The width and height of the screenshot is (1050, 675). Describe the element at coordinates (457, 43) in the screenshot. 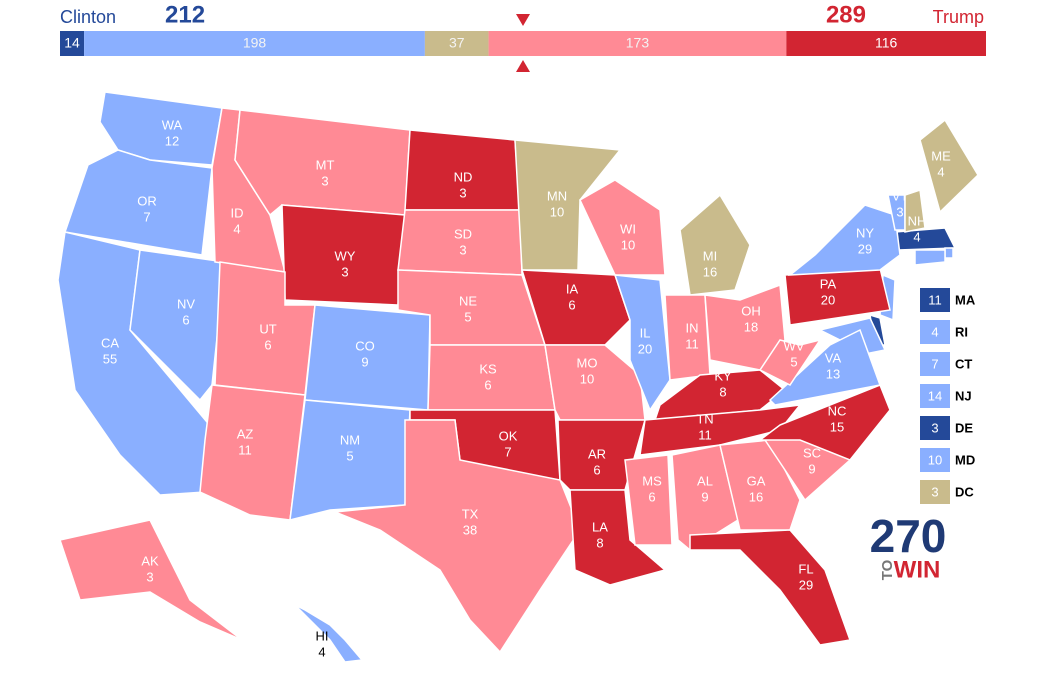

I see `segment-label: 37` at that location.